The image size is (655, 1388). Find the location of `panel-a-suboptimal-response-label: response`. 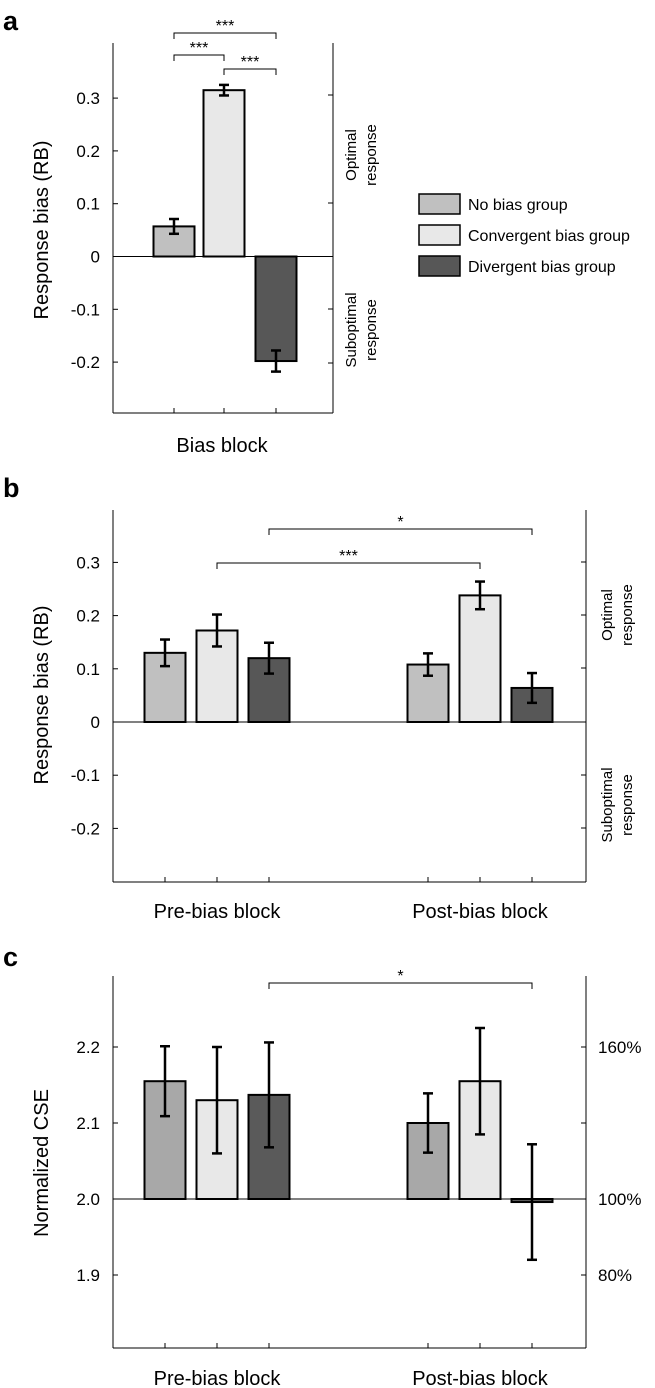

panel-a-suboptimal-response-label: response is located at coordinates (371, 330).